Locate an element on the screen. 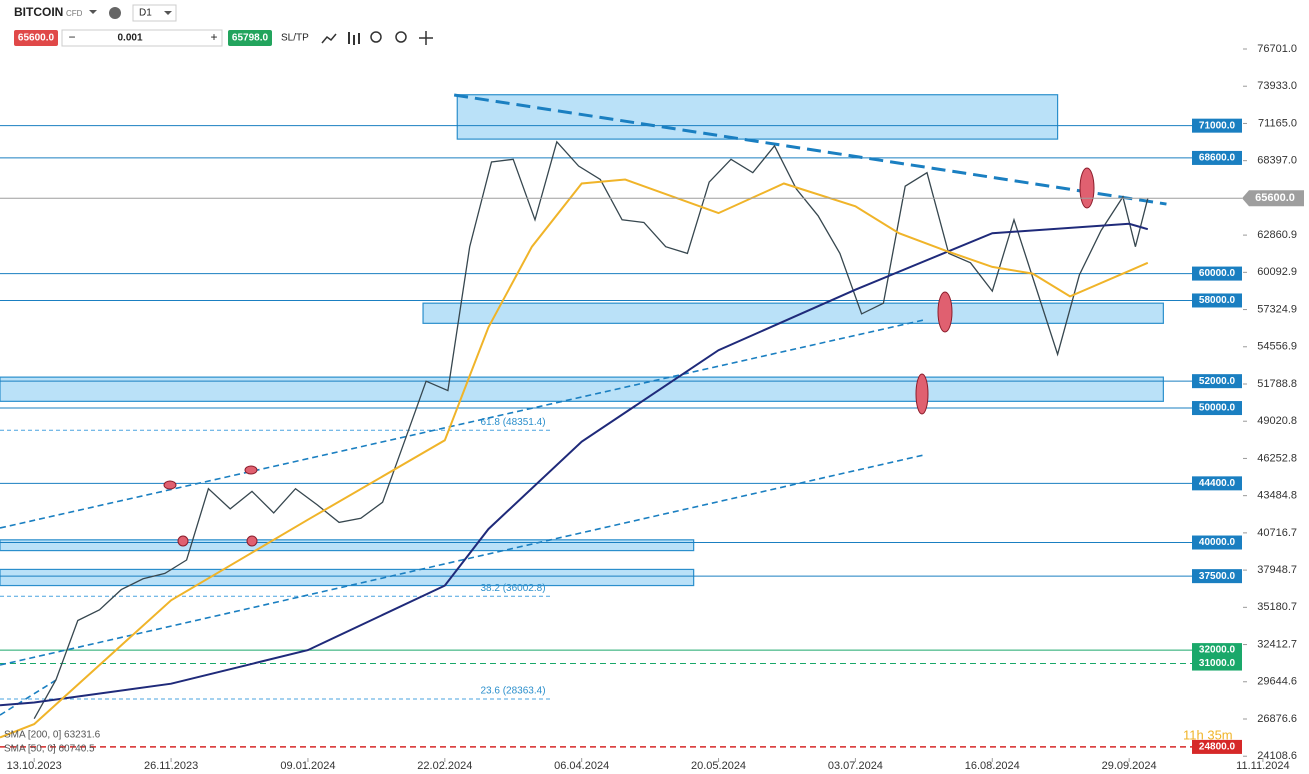 The height and width of the screenshot is (774, 1309). x-tick-label: 13.10.2023 is located at coordinates (34, 766).